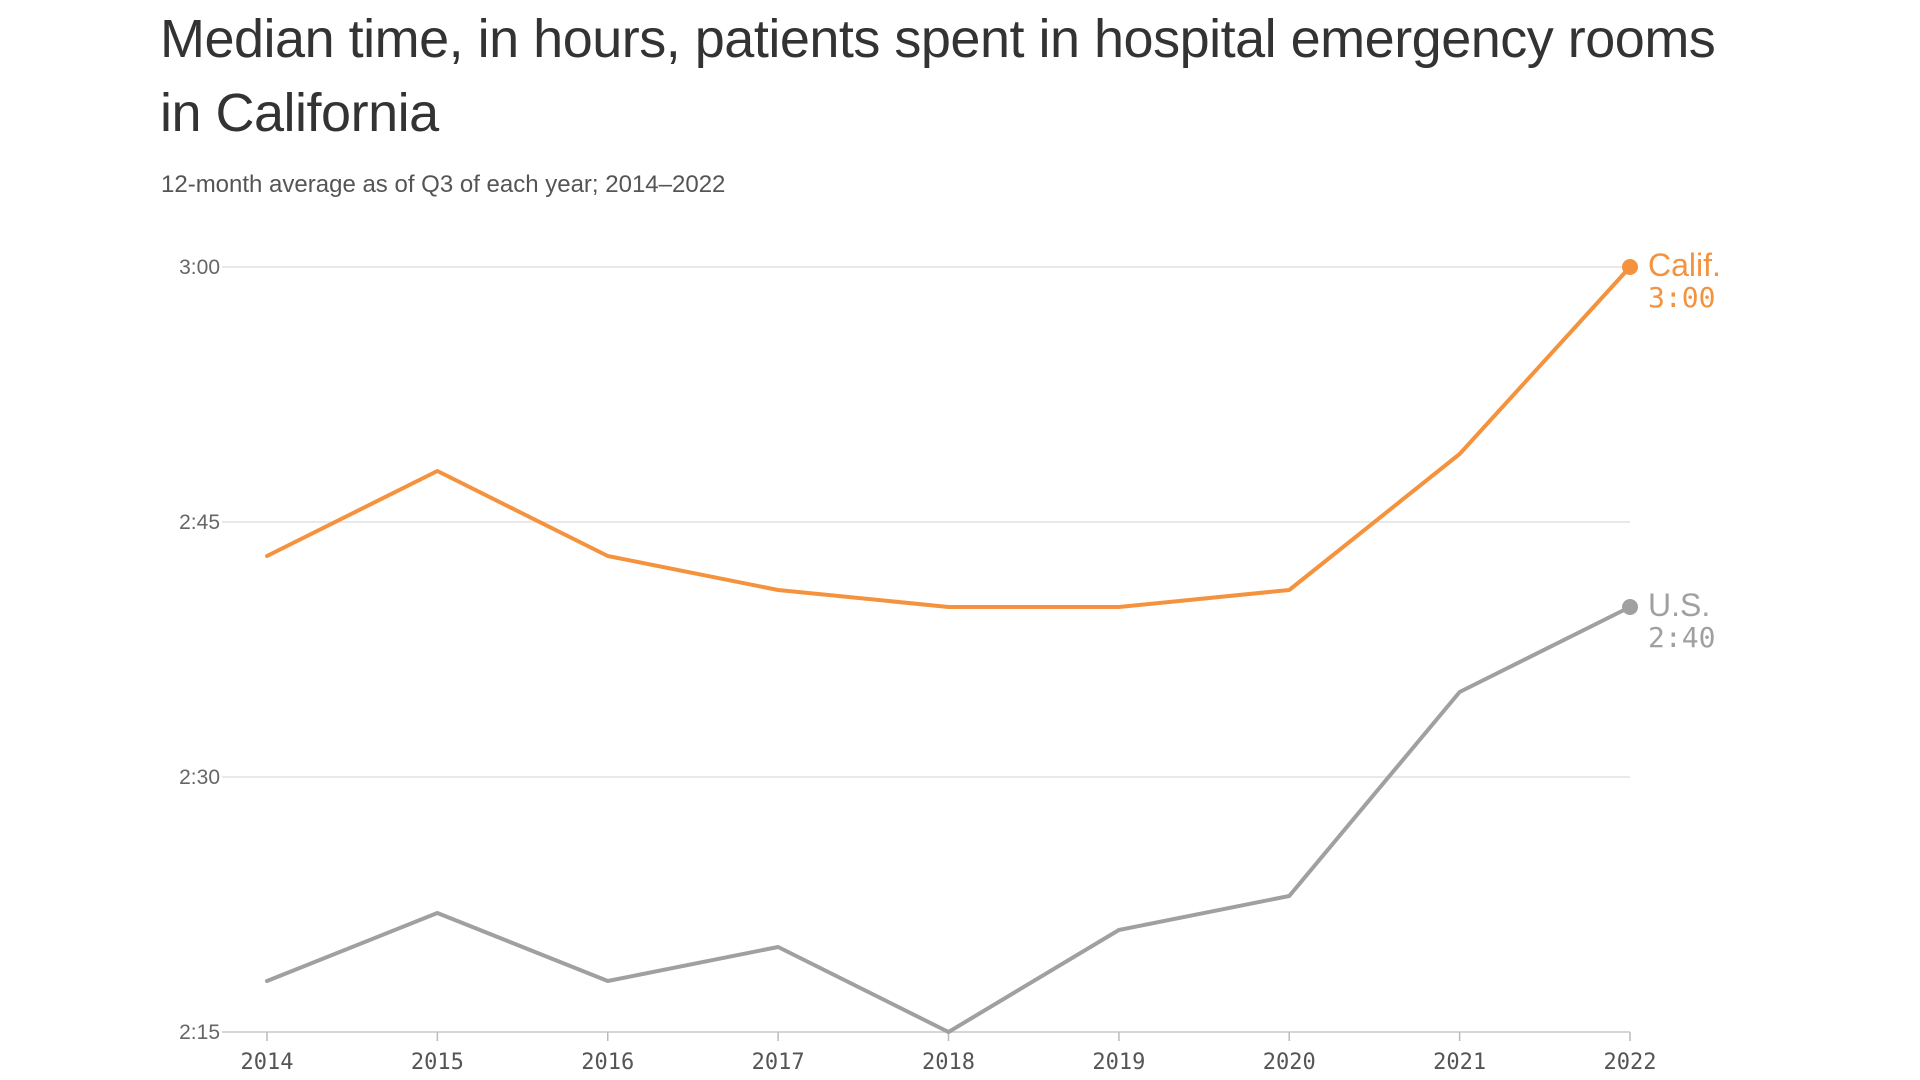 The width and height of the screenshot is (1920, 1080). I want to click on y-axis-ticks: 3:00 2:45 2:30 2:15, so click(199, 650).